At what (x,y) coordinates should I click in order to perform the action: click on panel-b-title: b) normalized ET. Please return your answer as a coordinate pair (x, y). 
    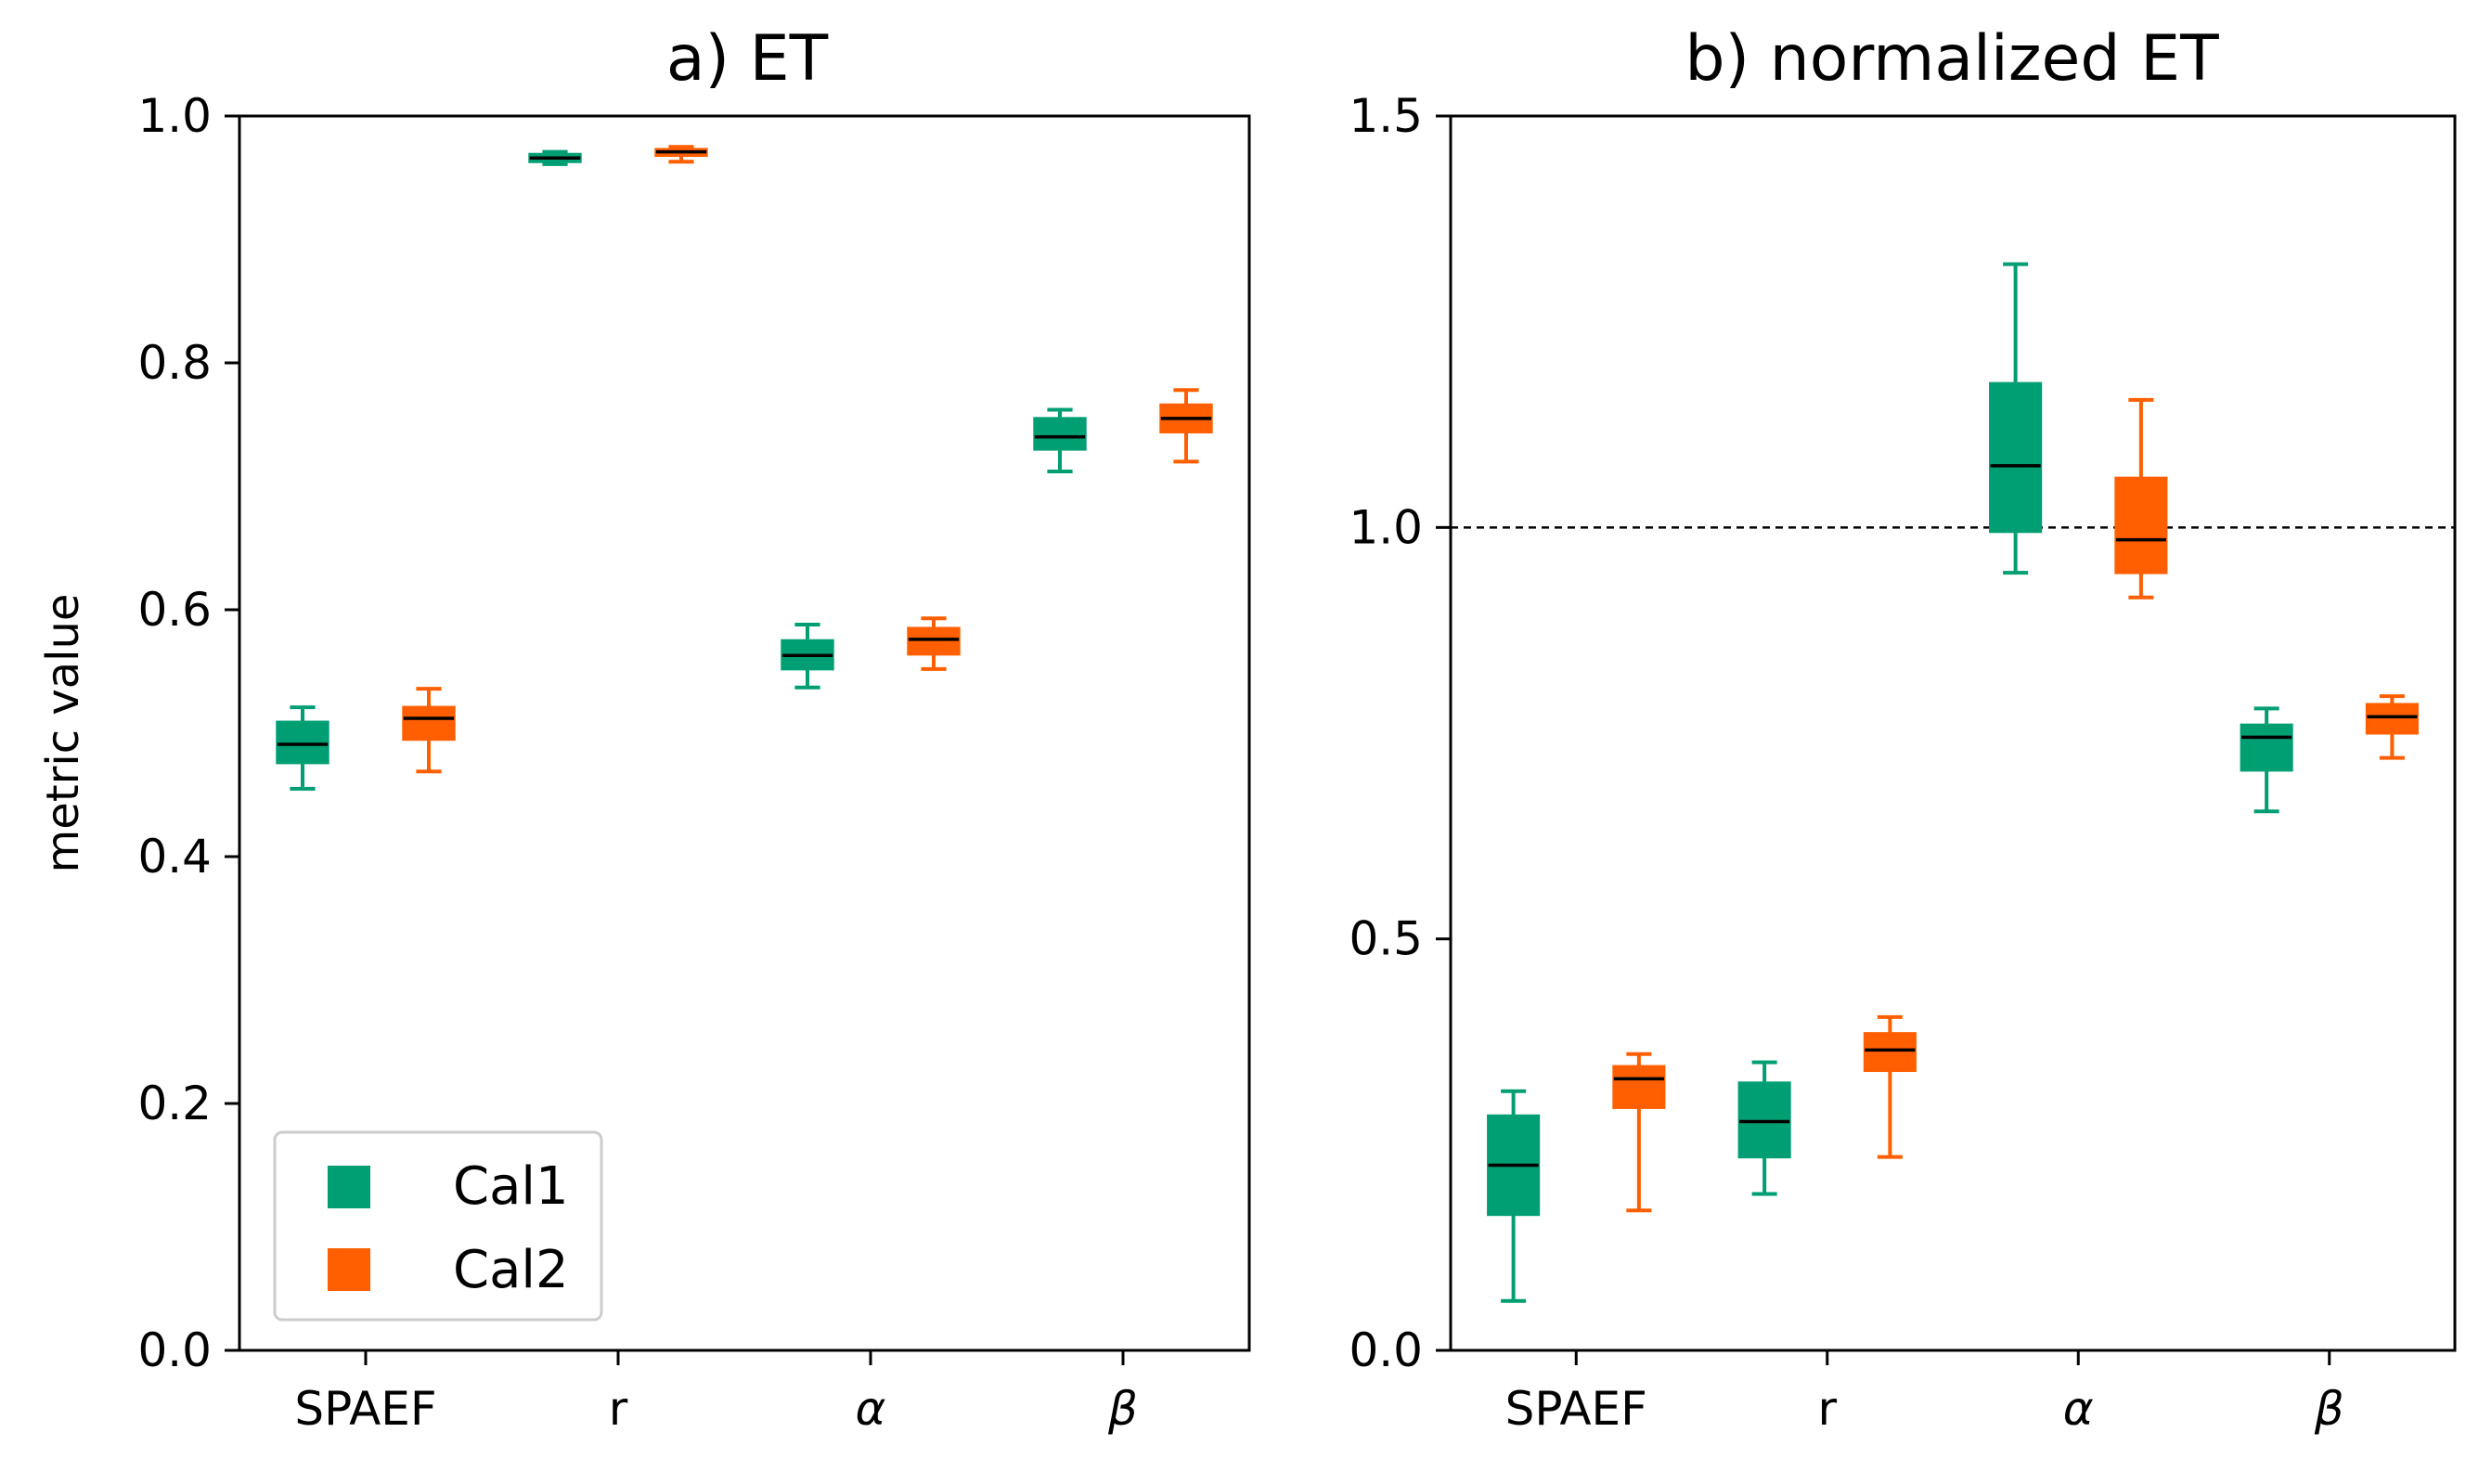
    Looking at the image, I should click on (1952, 59).